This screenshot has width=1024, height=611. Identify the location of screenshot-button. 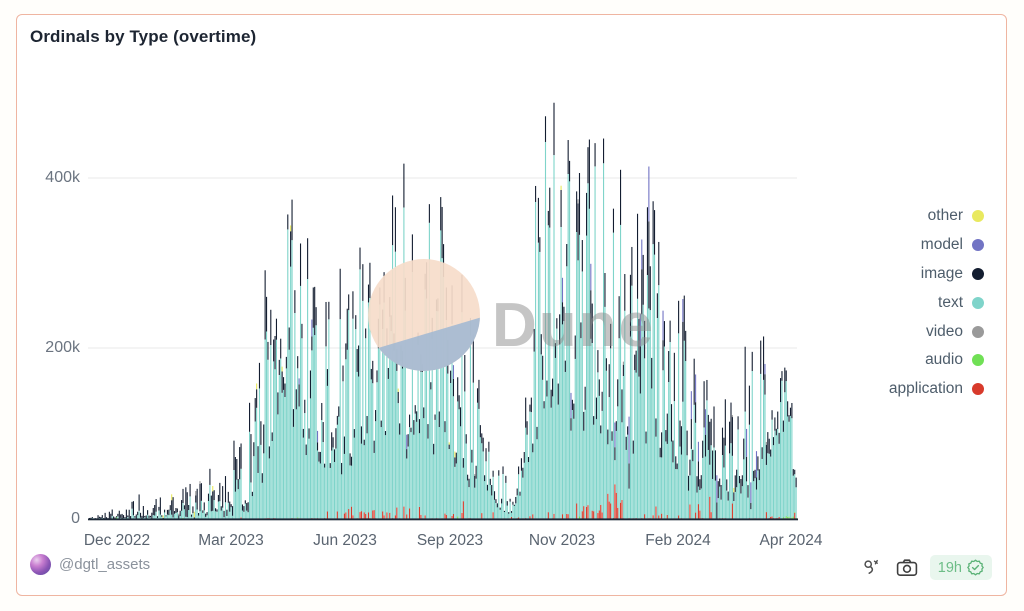
(907, 568).